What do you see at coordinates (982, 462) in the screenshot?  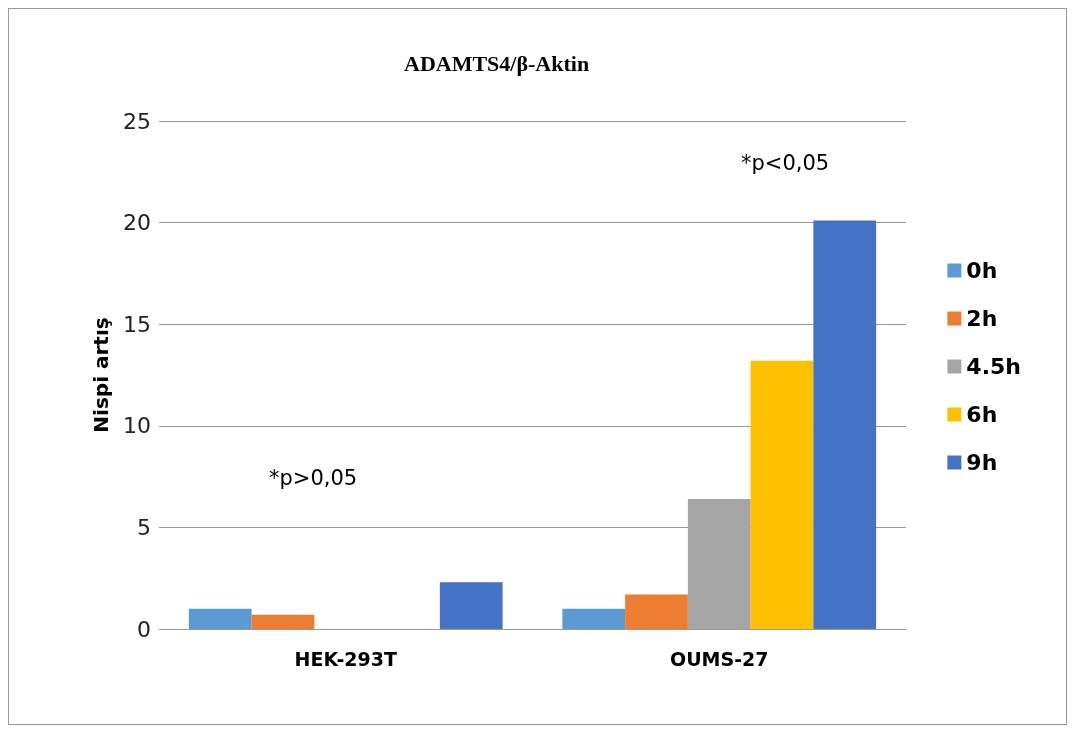 I see `legend-label: 9h` at bounding box center [982, 462].